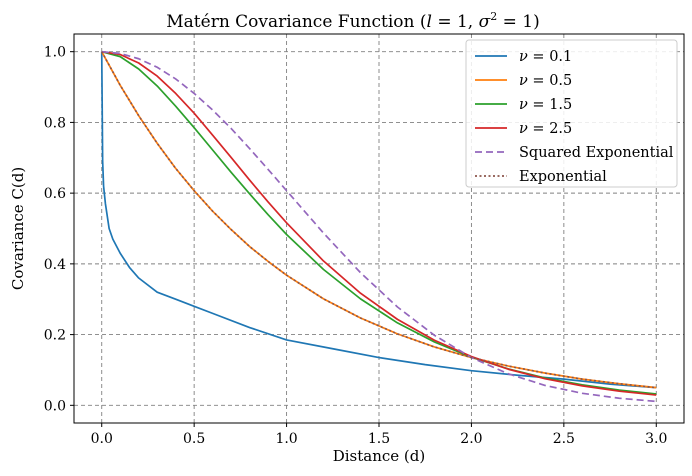 The image size is (692, 476). Describe the element at coordinates (55, 406) in the screenshot. I see `y-tick-label: 0.0` at that location.